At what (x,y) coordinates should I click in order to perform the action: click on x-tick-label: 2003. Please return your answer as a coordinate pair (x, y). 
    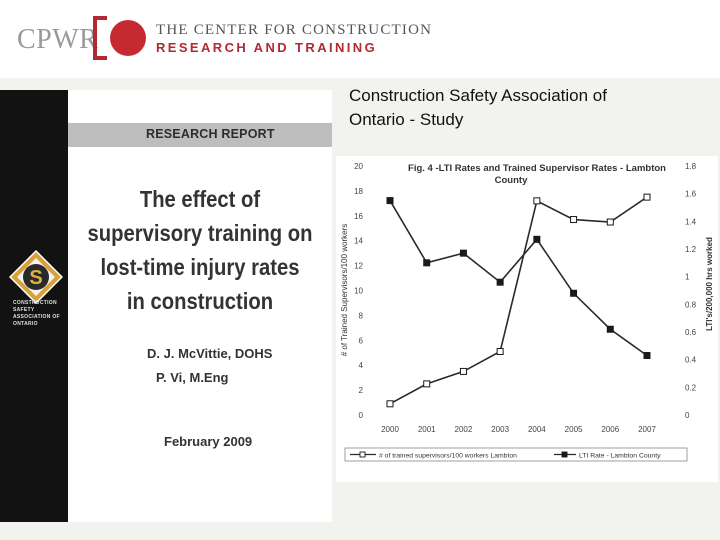
    Looking at the image, I should click on (500, 429).